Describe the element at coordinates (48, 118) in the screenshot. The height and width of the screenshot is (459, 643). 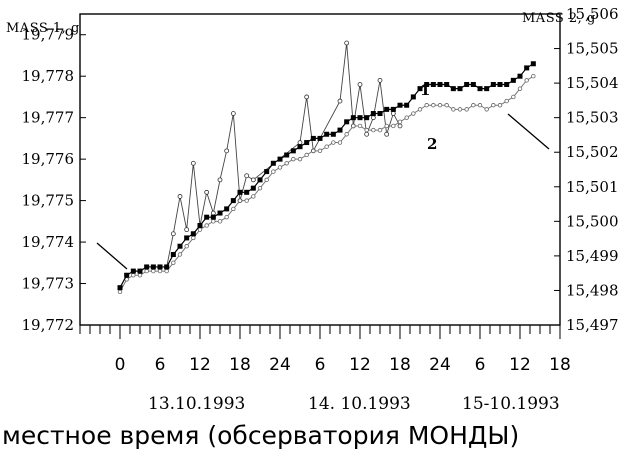
I see `left-tick-label: 19,777` at that location.